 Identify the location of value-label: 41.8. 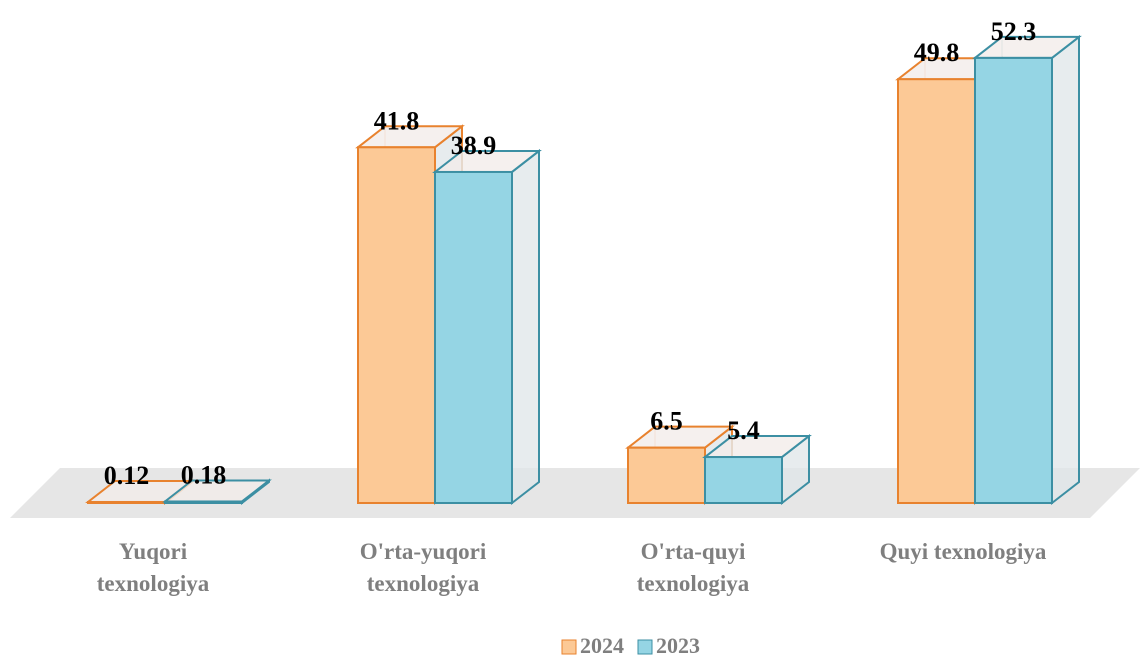
(397, 120).